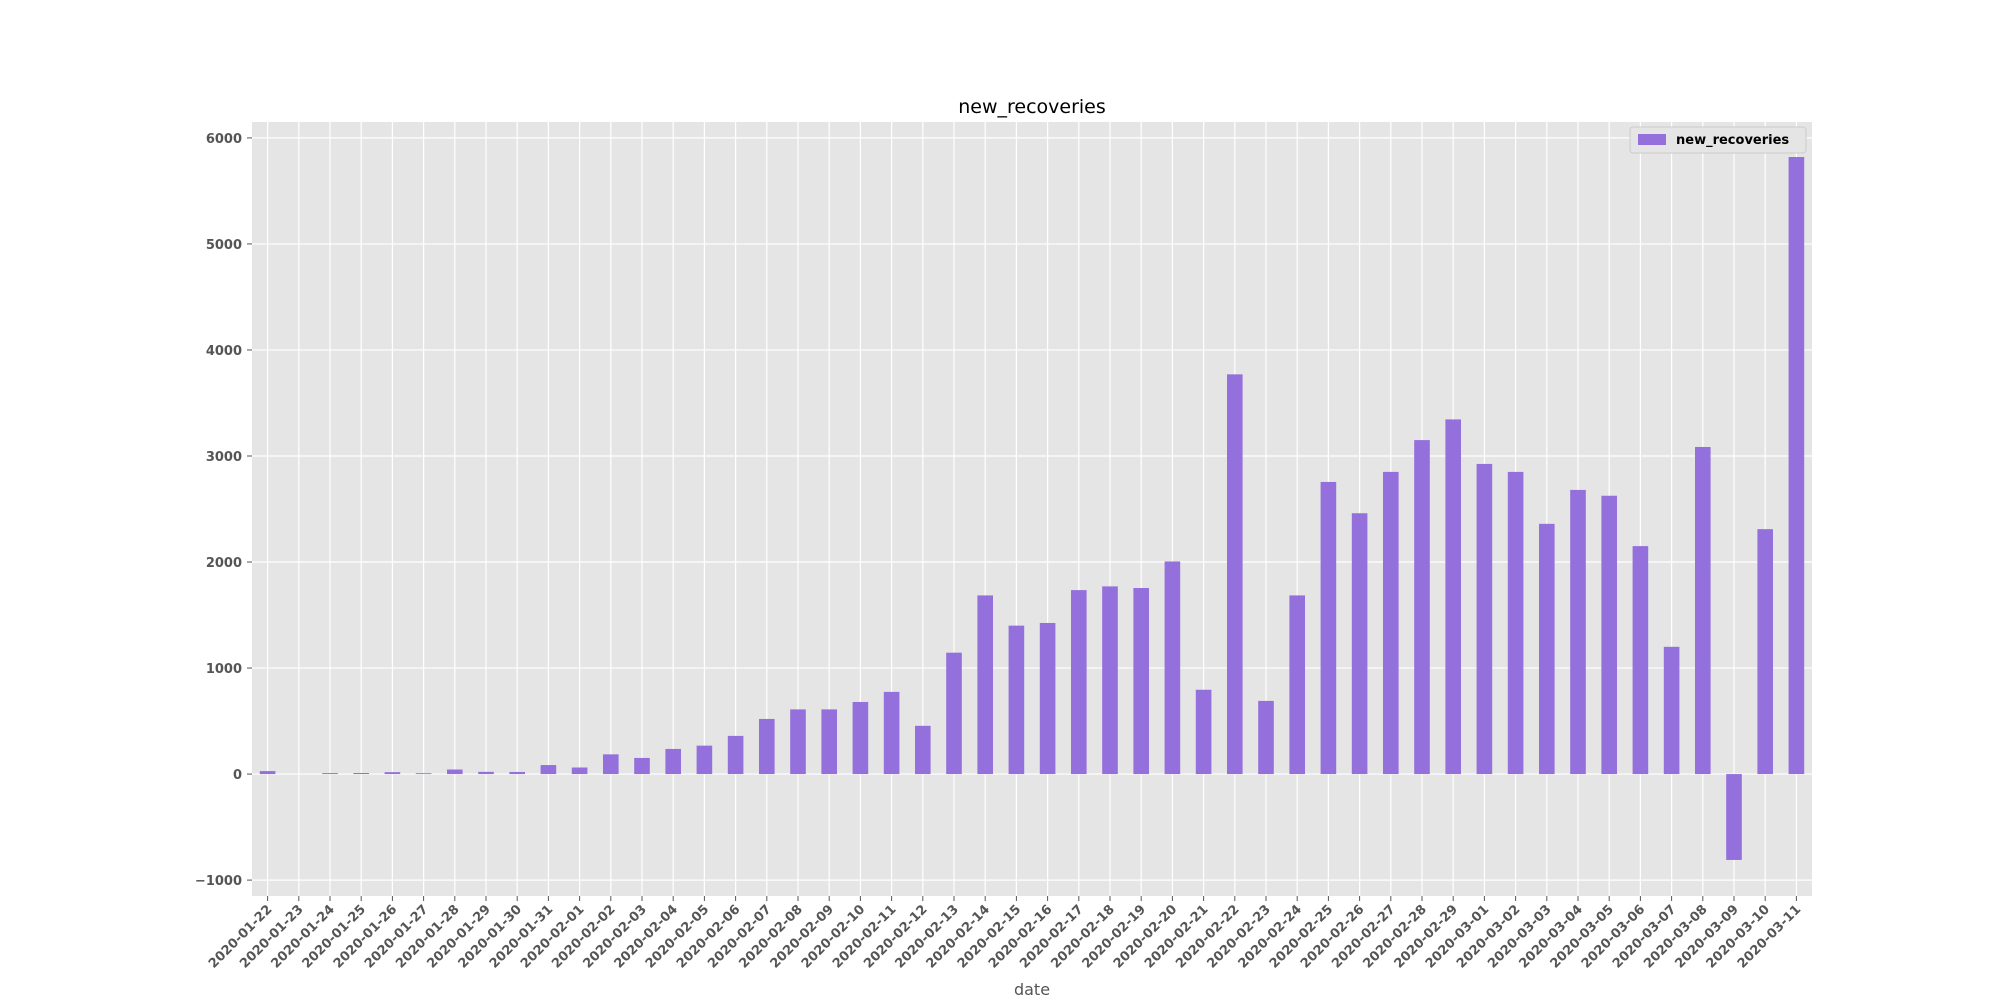 Image resolution: width=2000 pixels, height=1000 pixels. What do you see at coordinates (1732, 140) in the screenshot?
I see `legend-label: new_recoveries` at bounding box center [1732, 140].